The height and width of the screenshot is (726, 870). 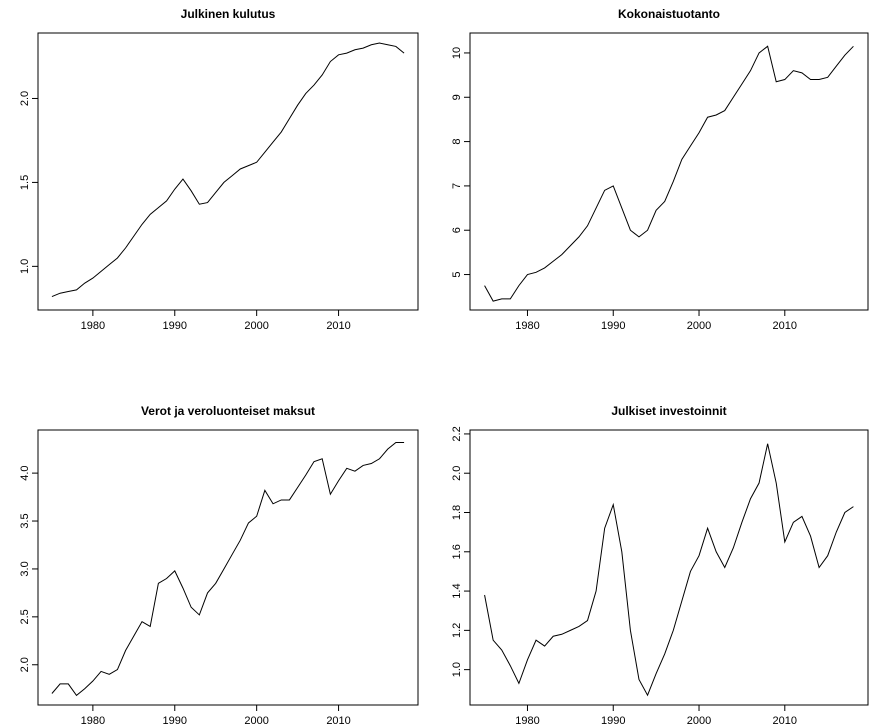 I want to click on chart-title: Julkinen kulutus, so click(x=228, y=14).